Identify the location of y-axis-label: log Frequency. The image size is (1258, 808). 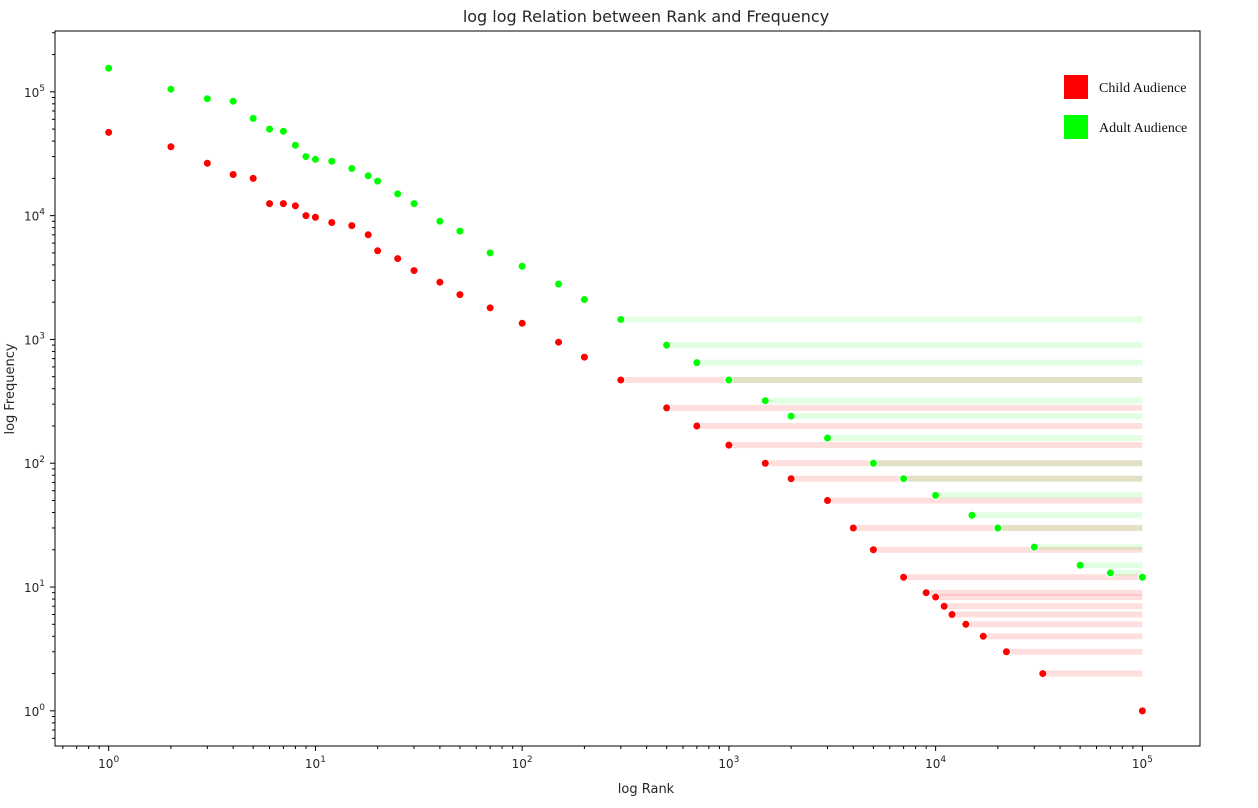
(10, 388).